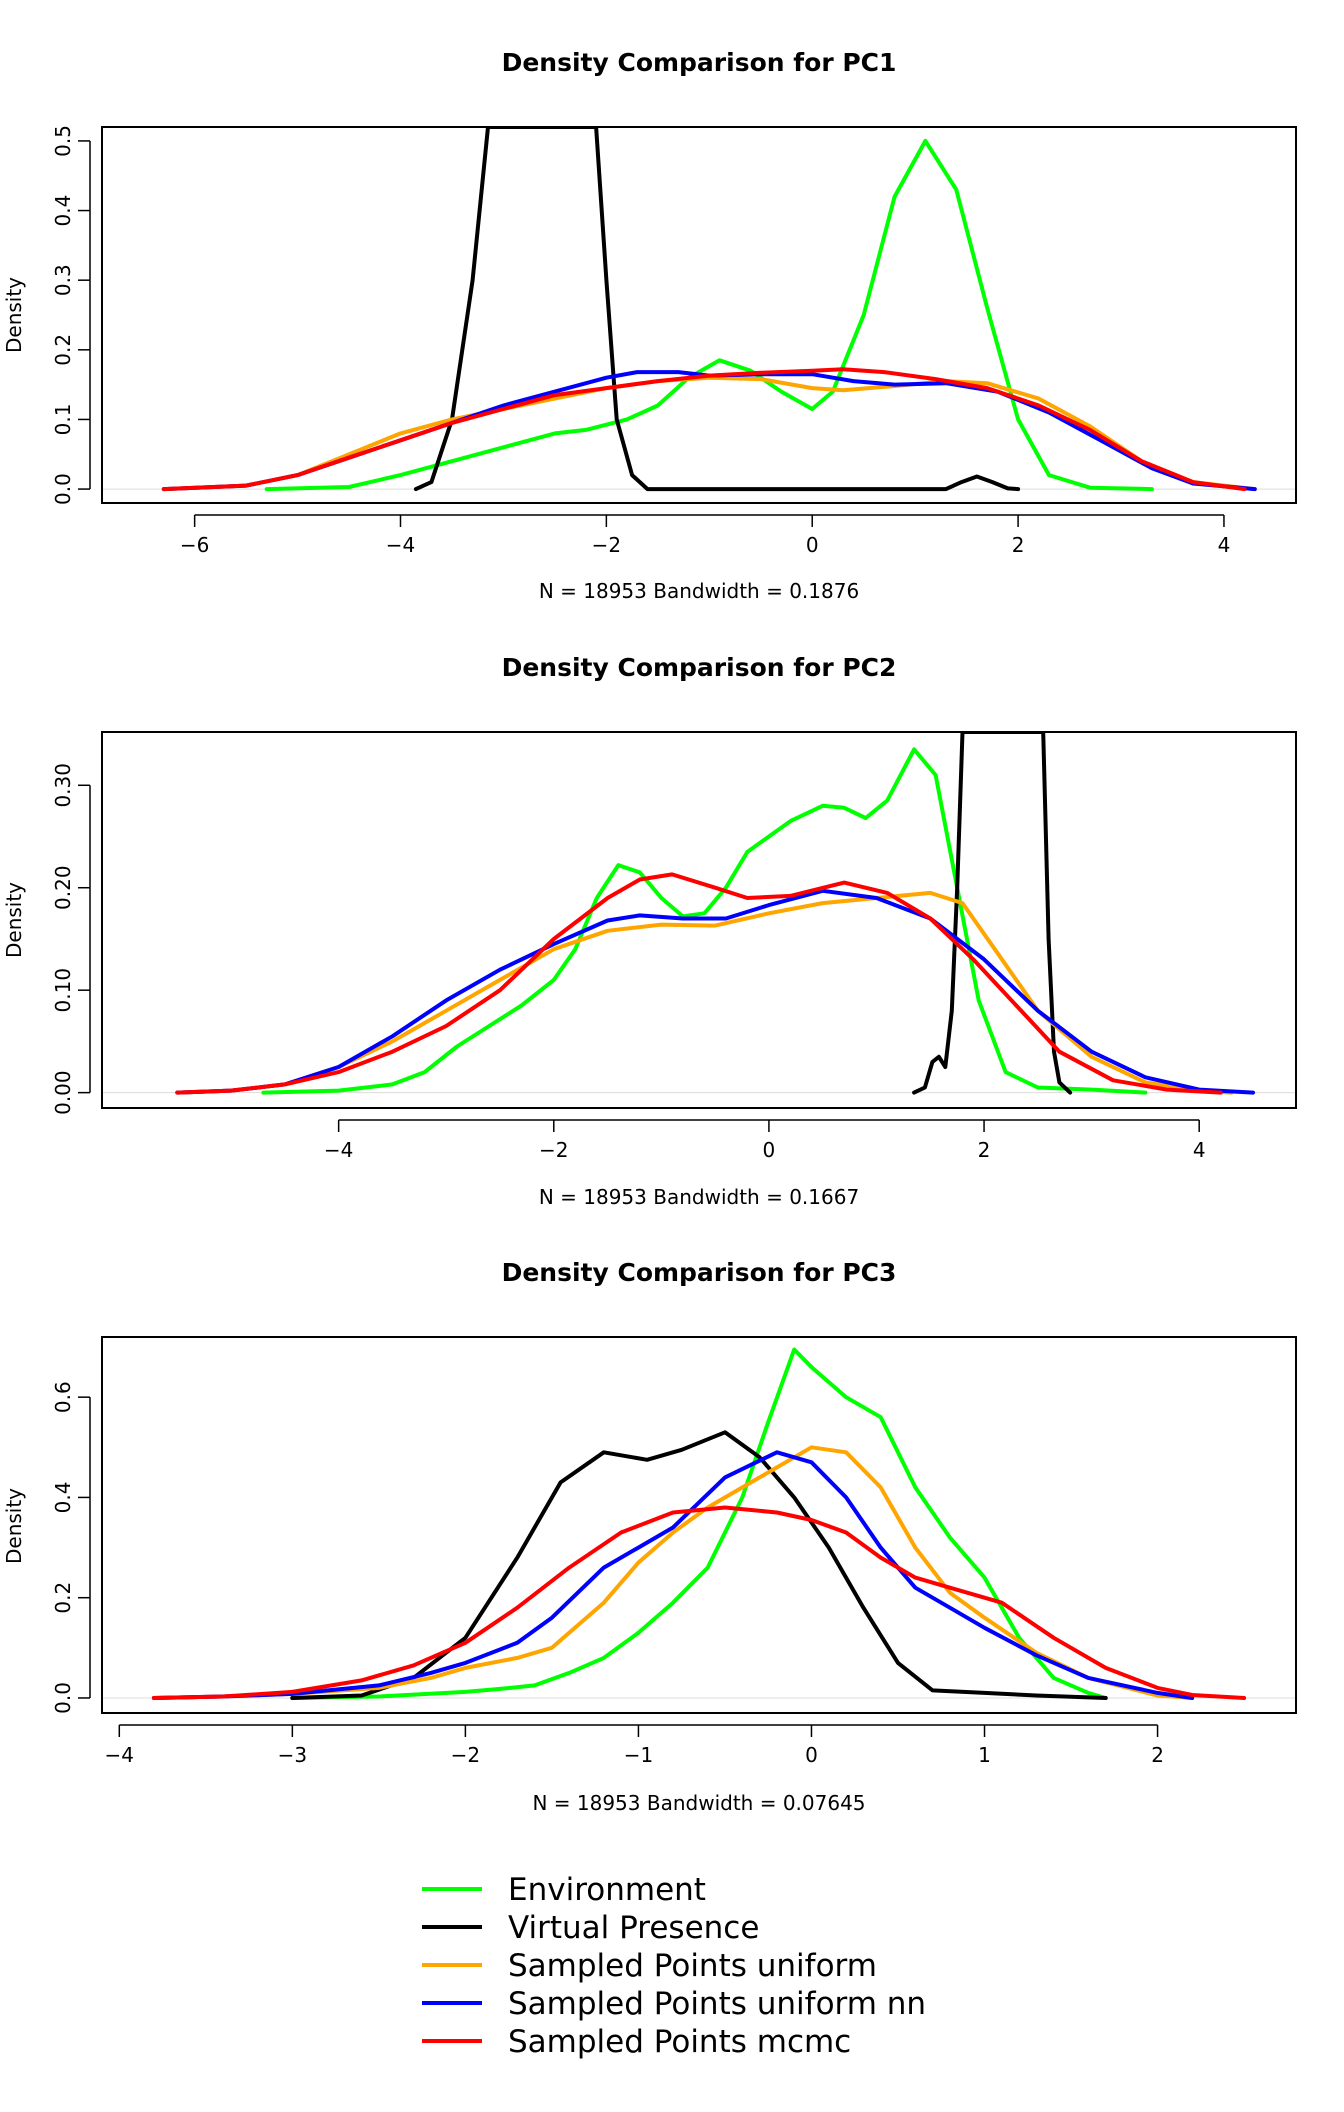 The image size is (1344, 2112). I want to click on pc3-x-tick-label: −1, so click(638, 1755).